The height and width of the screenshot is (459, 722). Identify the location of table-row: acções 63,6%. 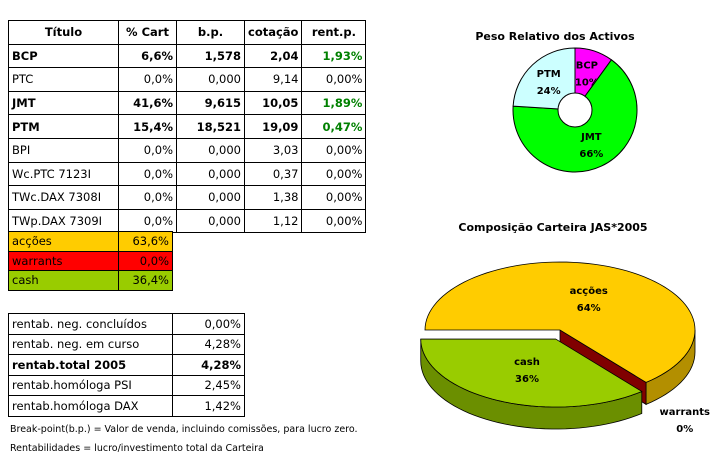
(90, 241).